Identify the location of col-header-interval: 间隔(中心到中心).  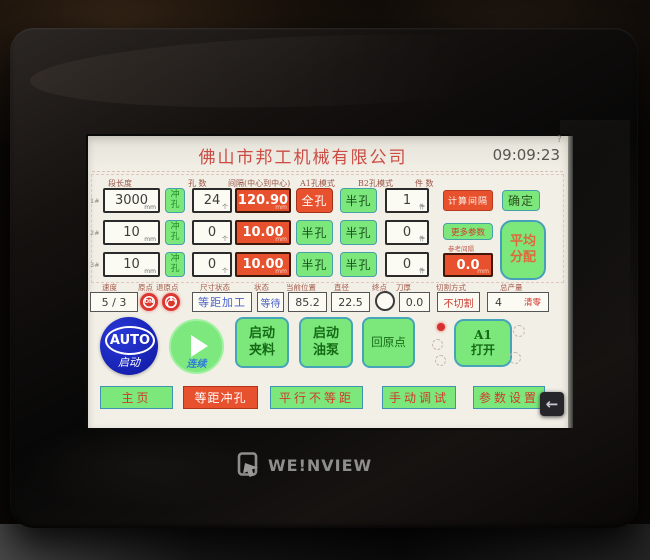
(259, 183).